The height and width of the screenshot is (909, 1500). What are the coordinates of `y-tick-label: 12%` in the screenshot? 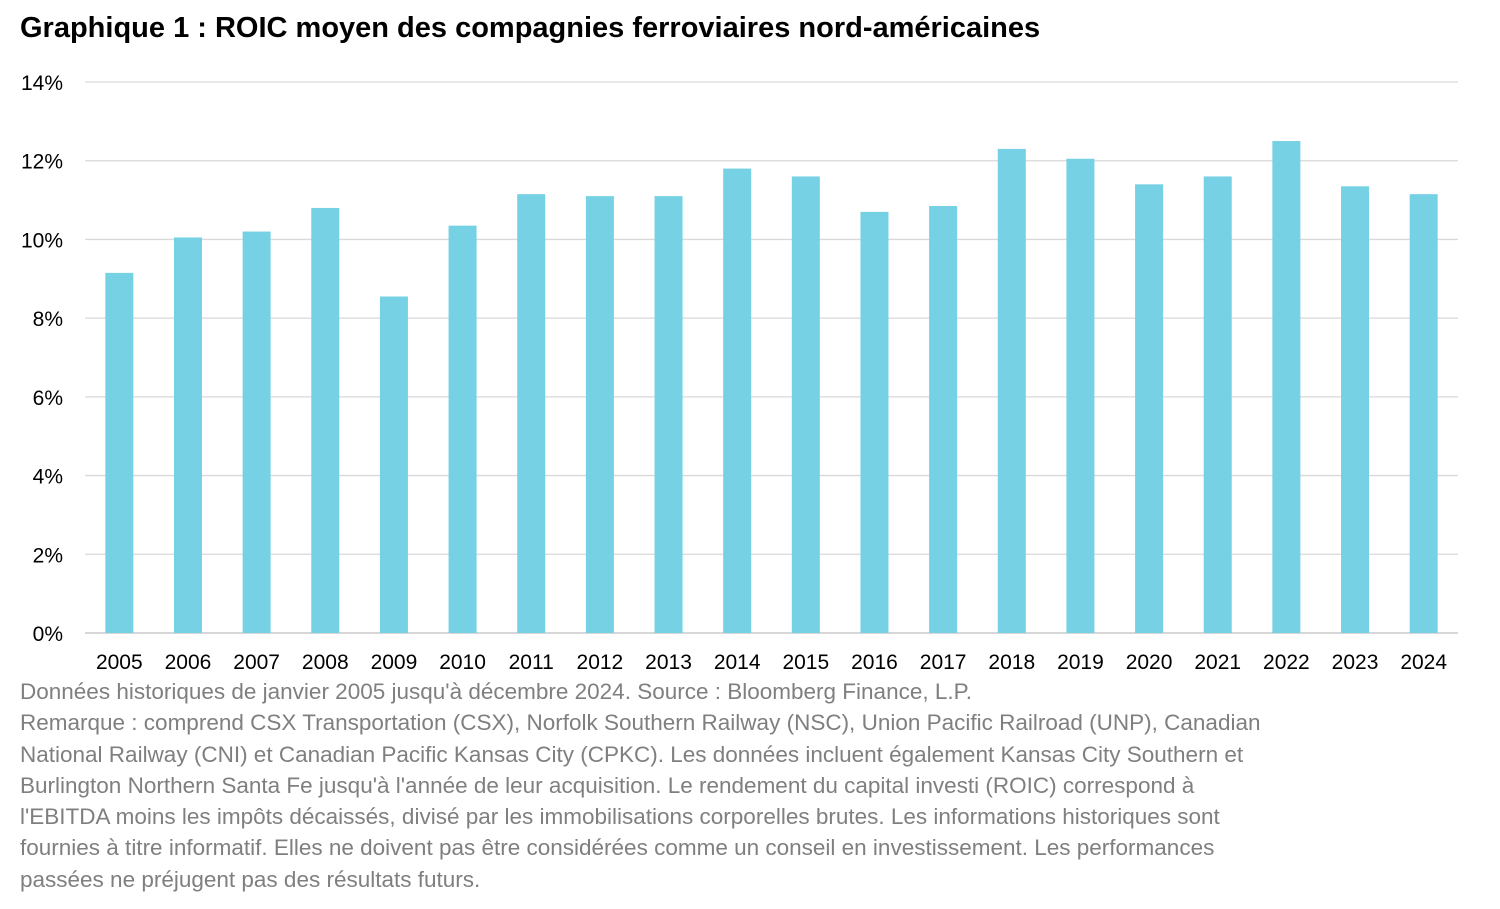 It's located at (42, 162).